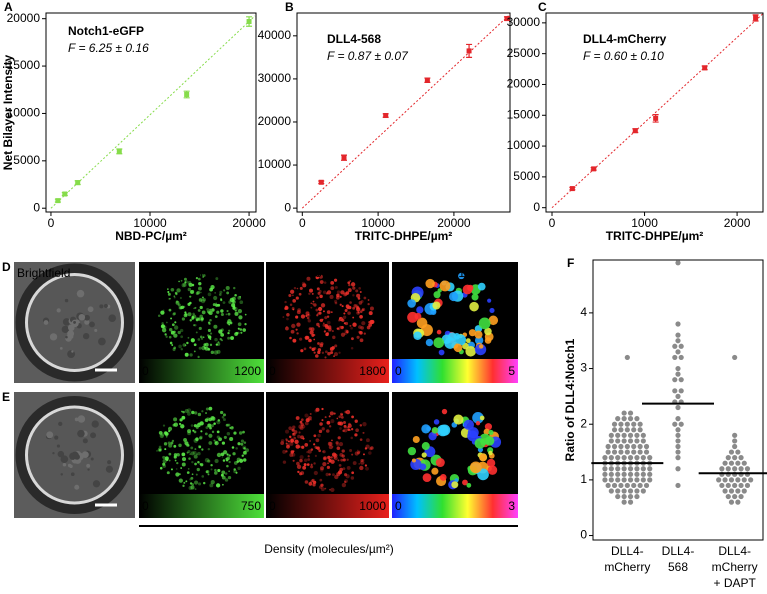  Describe the element at coordinates (511, 371) in the screenshot. I see `colorbar-max: 5` at that location.